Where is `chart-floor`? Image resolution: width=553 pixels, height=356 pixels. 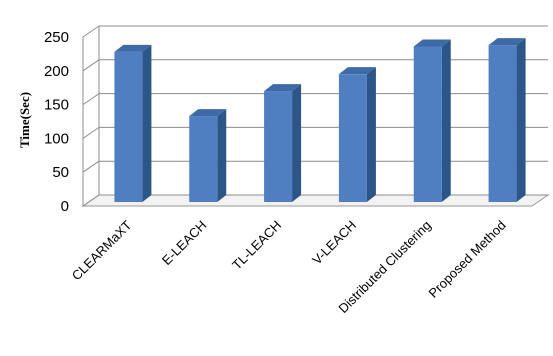
chart-floor is located at coordinates (315, 200).